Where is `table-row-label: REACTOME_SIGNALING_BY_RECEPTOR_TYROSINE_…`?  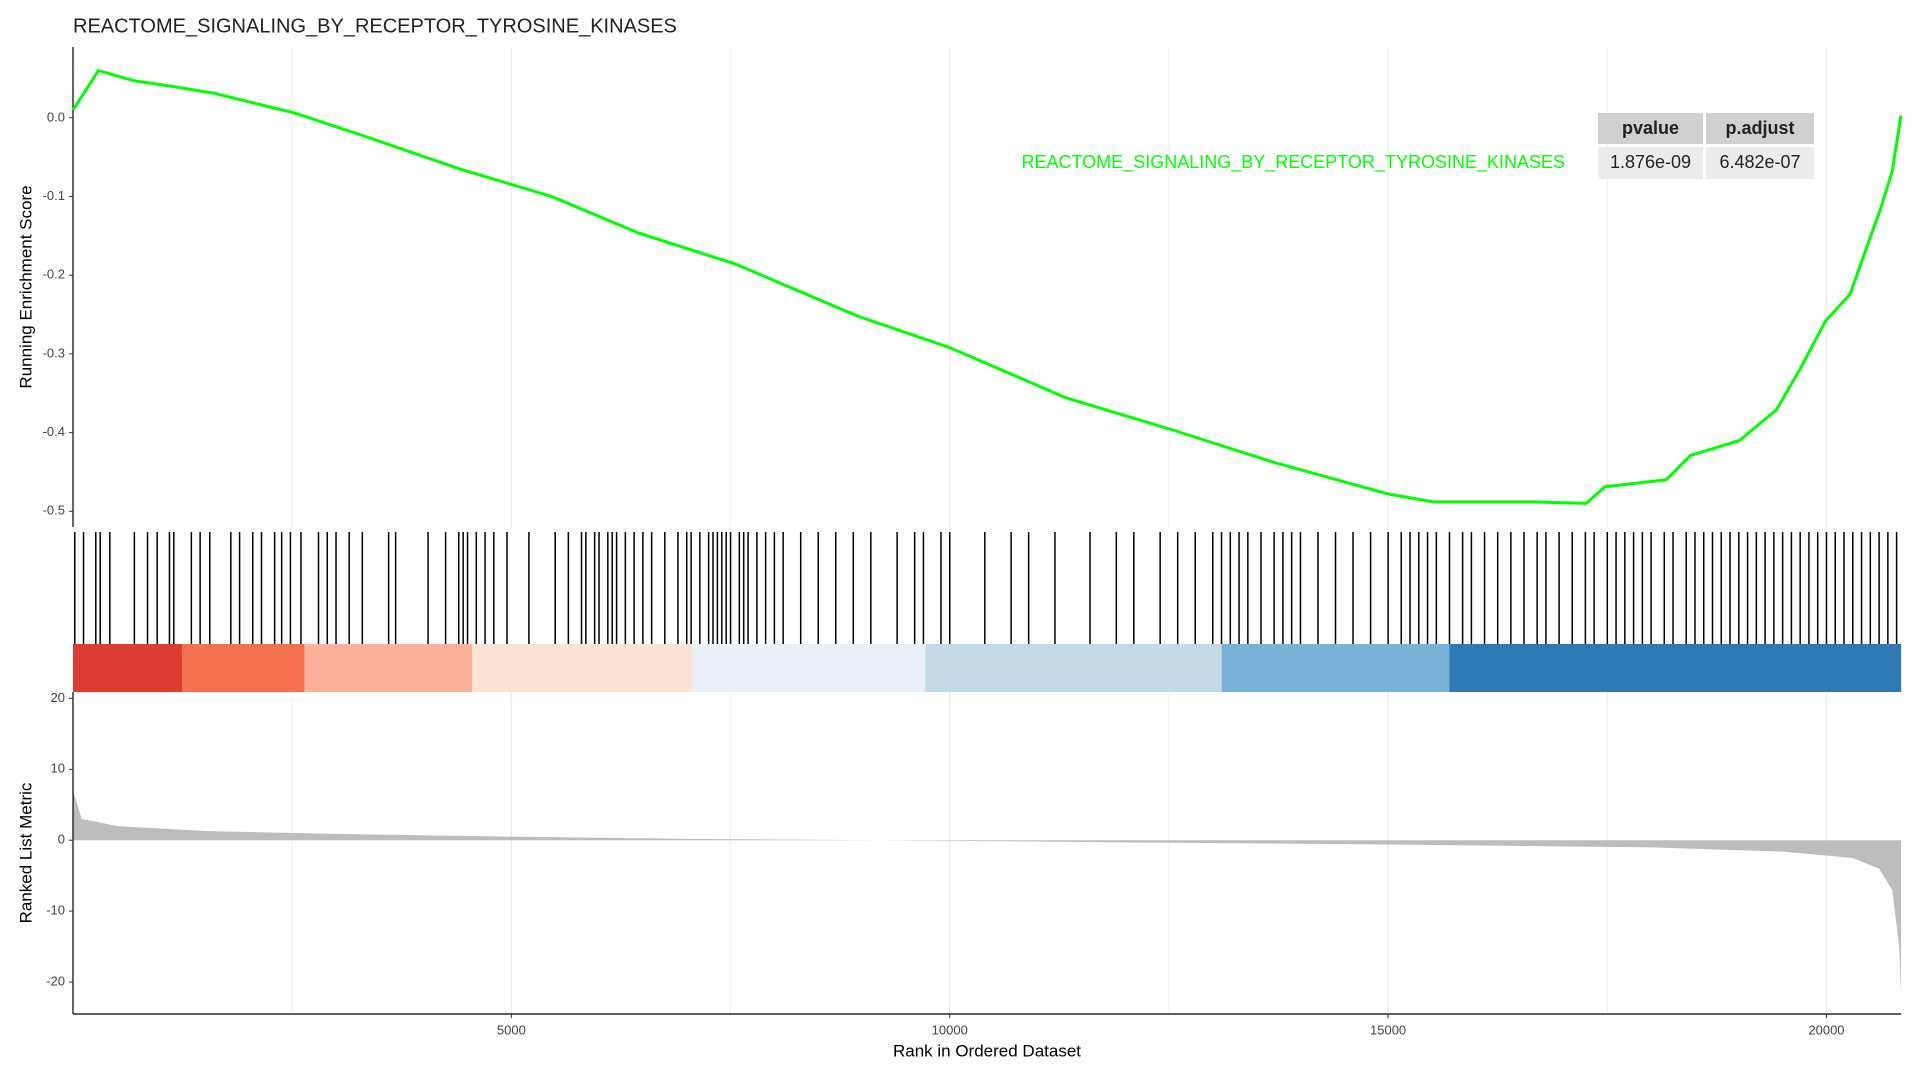
table-row-label: REACTOME_SIGNALING_BY_RECEPTOR_TYROSINE_… is located at coordinates (1294, 162).